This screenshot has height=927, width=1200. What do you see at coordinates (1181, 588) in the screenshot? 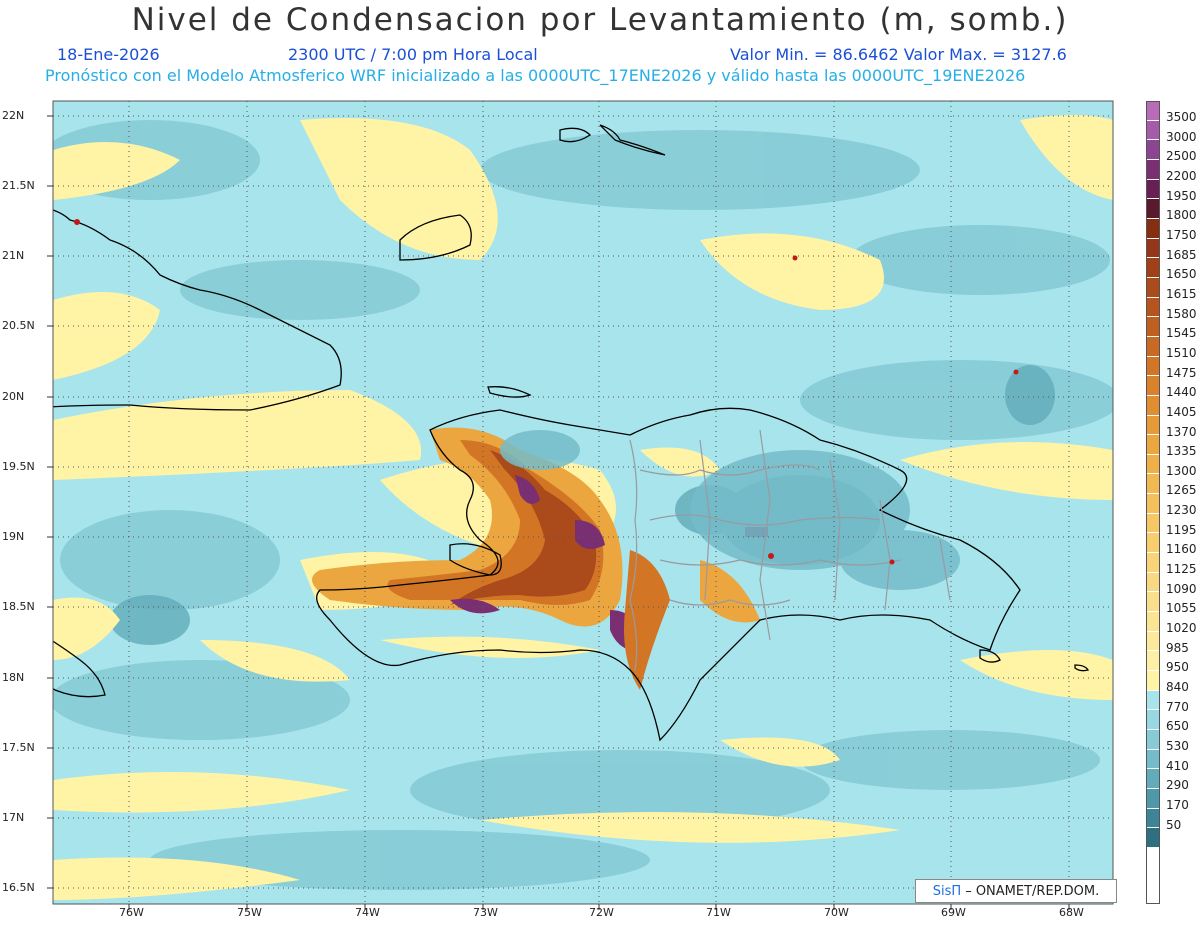
I see `legend-label: 1090` at bounding box center [1181, 588].